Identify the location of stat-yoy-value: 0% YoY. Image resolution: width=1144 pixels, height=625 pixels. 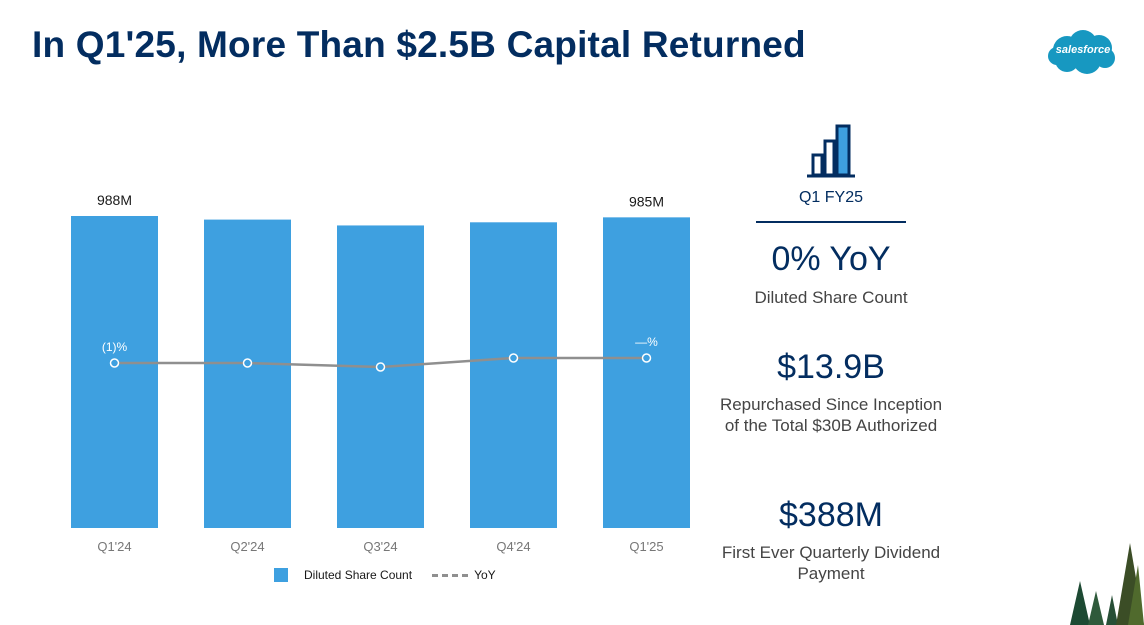
(831, 259).